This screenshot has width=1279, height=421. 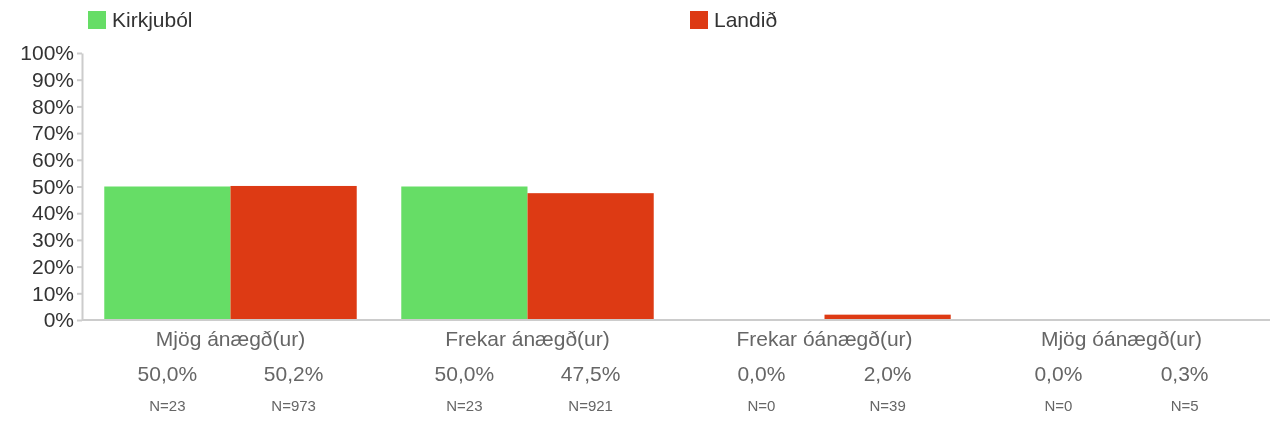 I want to click on data-label: 47,5%, so click(x=590, y=373).